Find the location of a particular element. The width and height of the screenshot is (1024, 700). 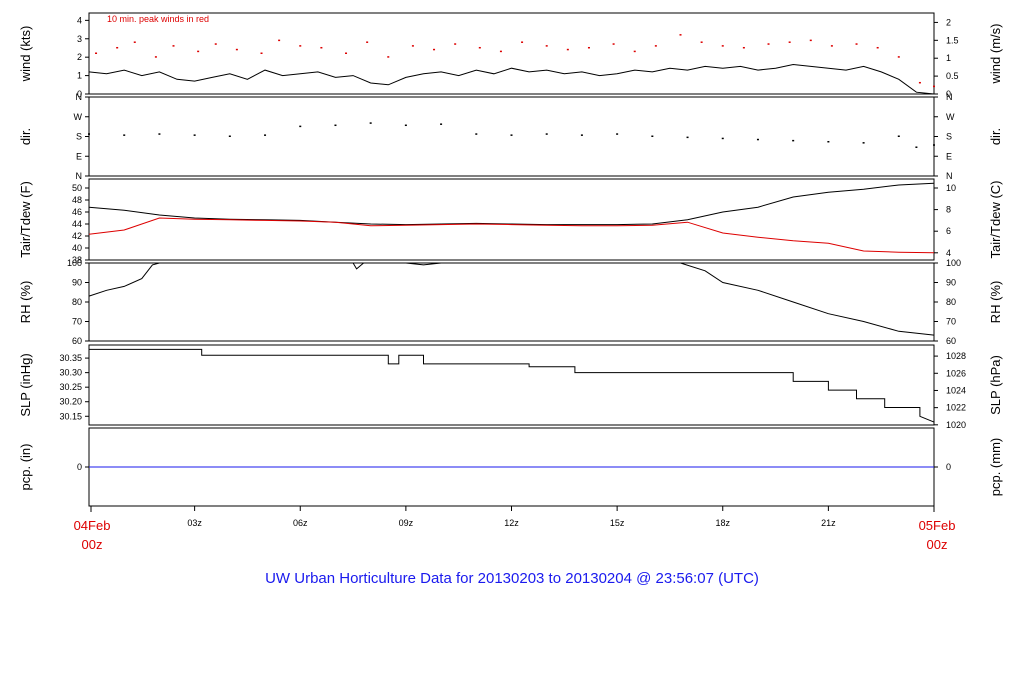

y2label: SLP (hPa) is located at coordinates (995, 385).